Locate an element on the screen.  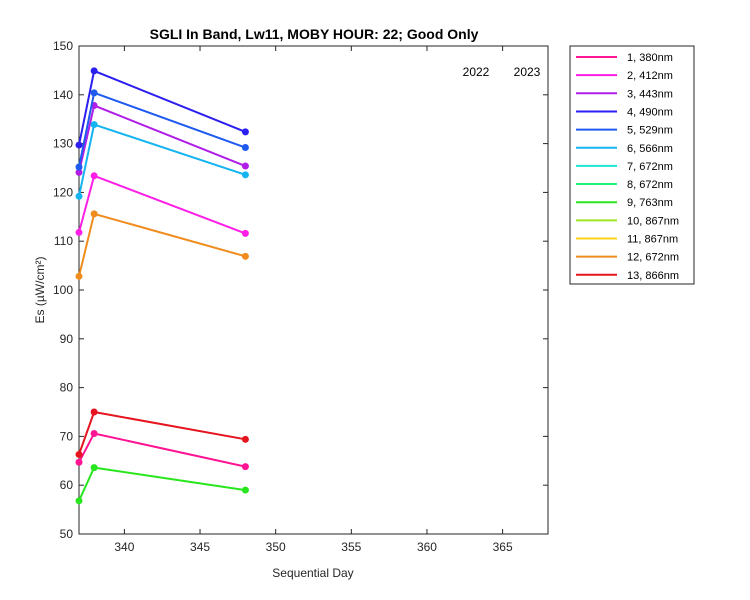
y-tick-label: 90 is located at coordinates (67, 339).